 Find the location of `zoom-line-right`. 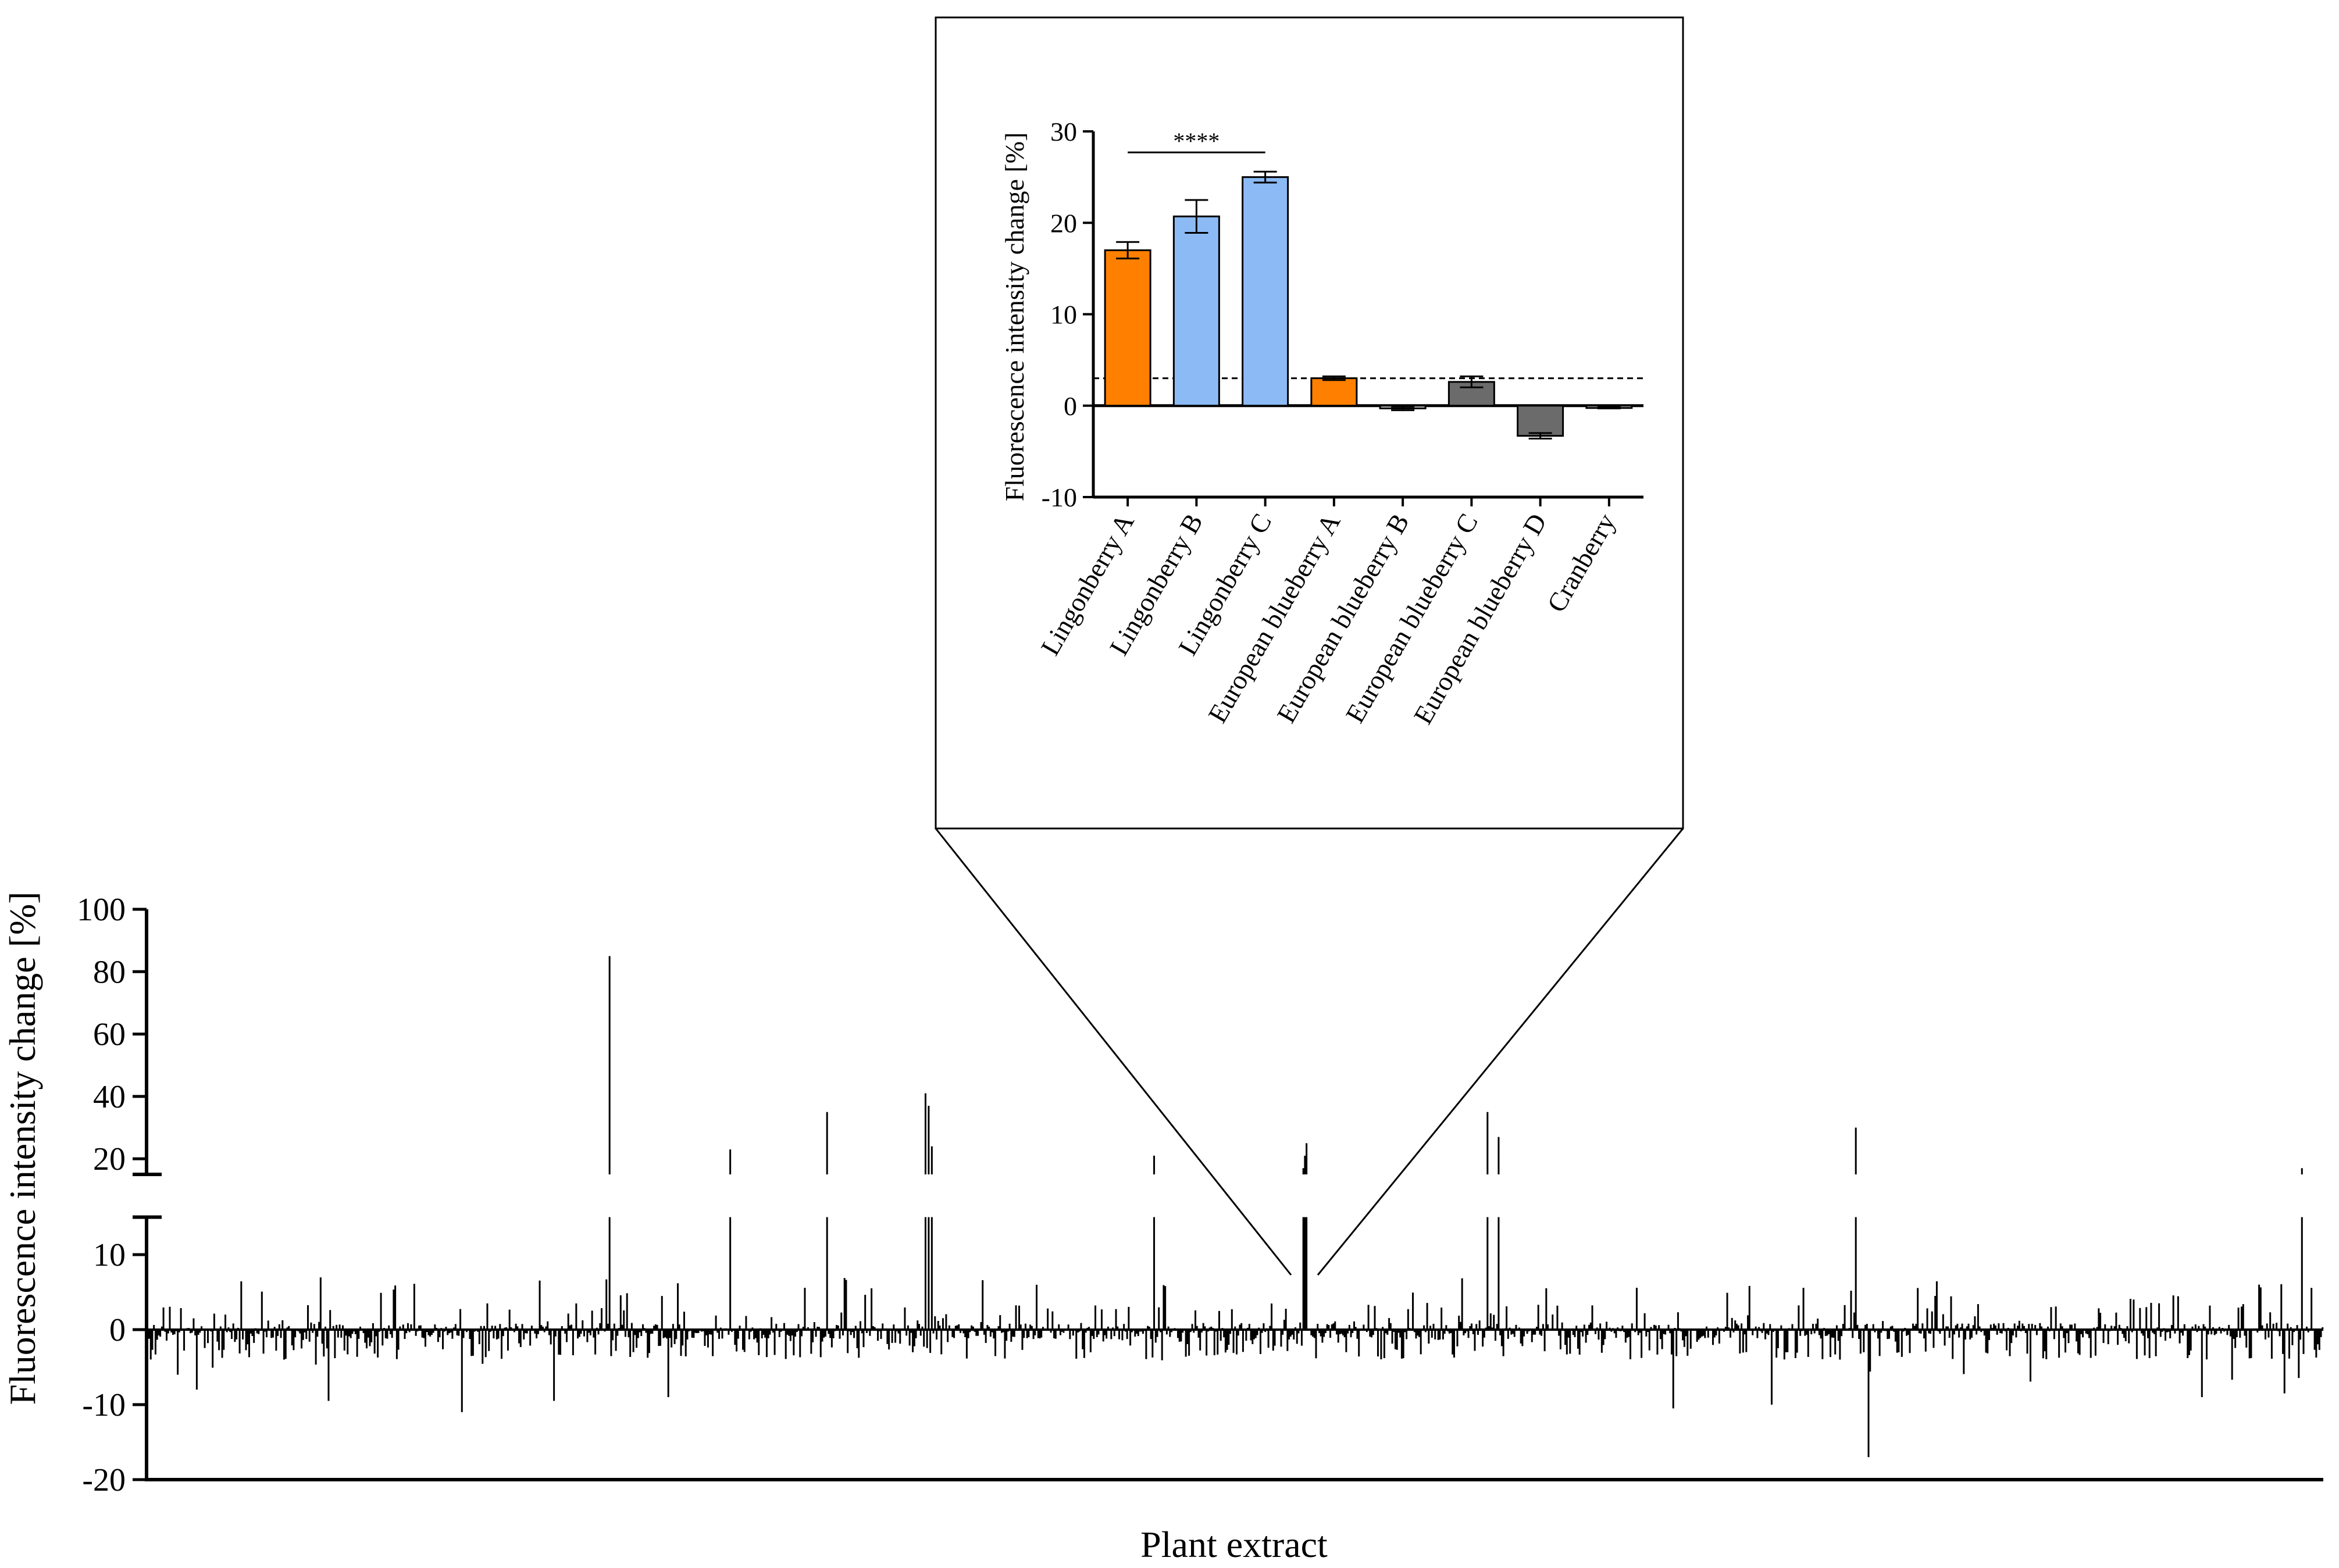

zoom-line-right is located at coordinates (1500, 1052).